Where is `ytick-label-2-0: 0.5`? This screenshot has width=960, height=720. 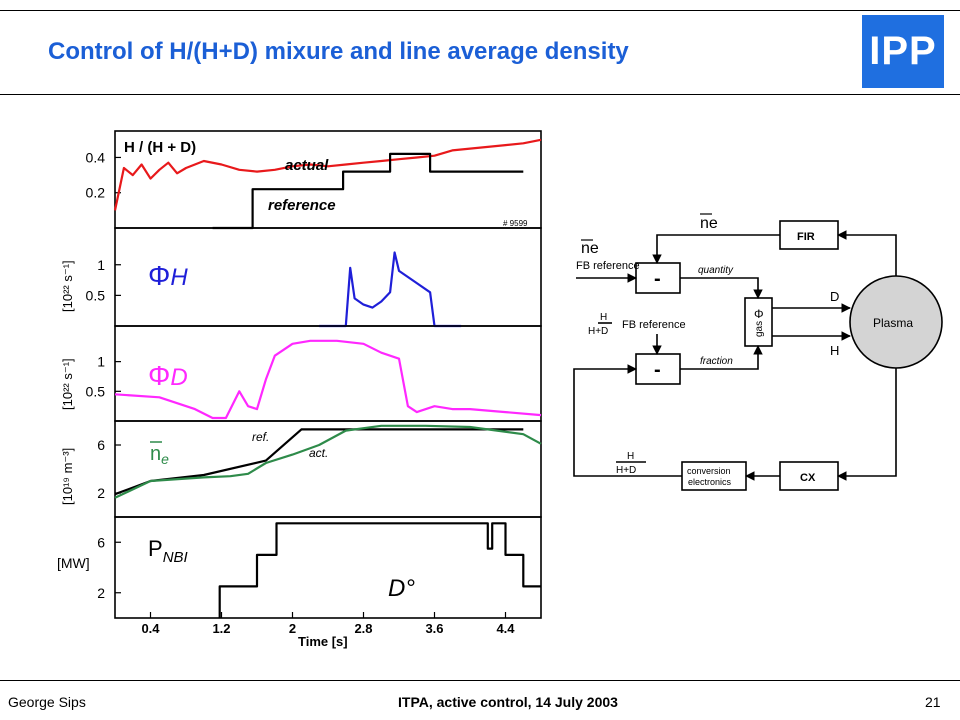 ytick-label-2-0: 0.5 is located at coordinates (96, 391).